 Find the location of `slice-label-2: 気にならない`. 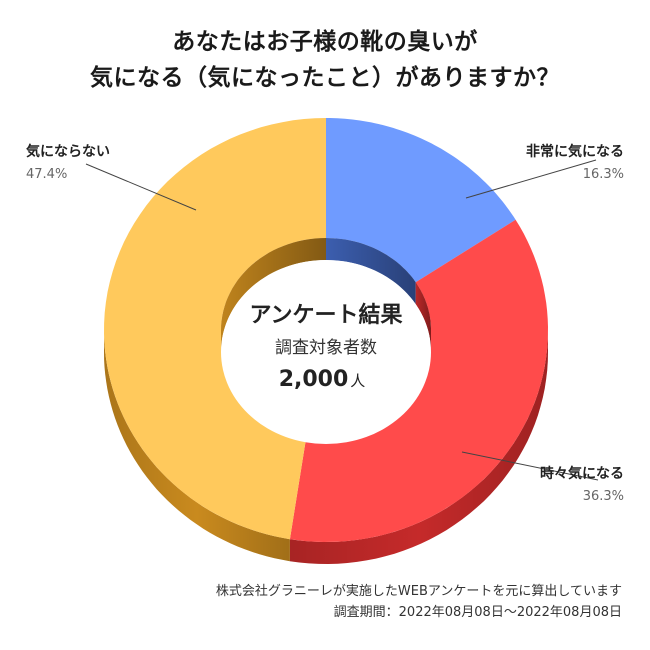

slice-label-2: 気にならない is located at coordinates (68, 151).